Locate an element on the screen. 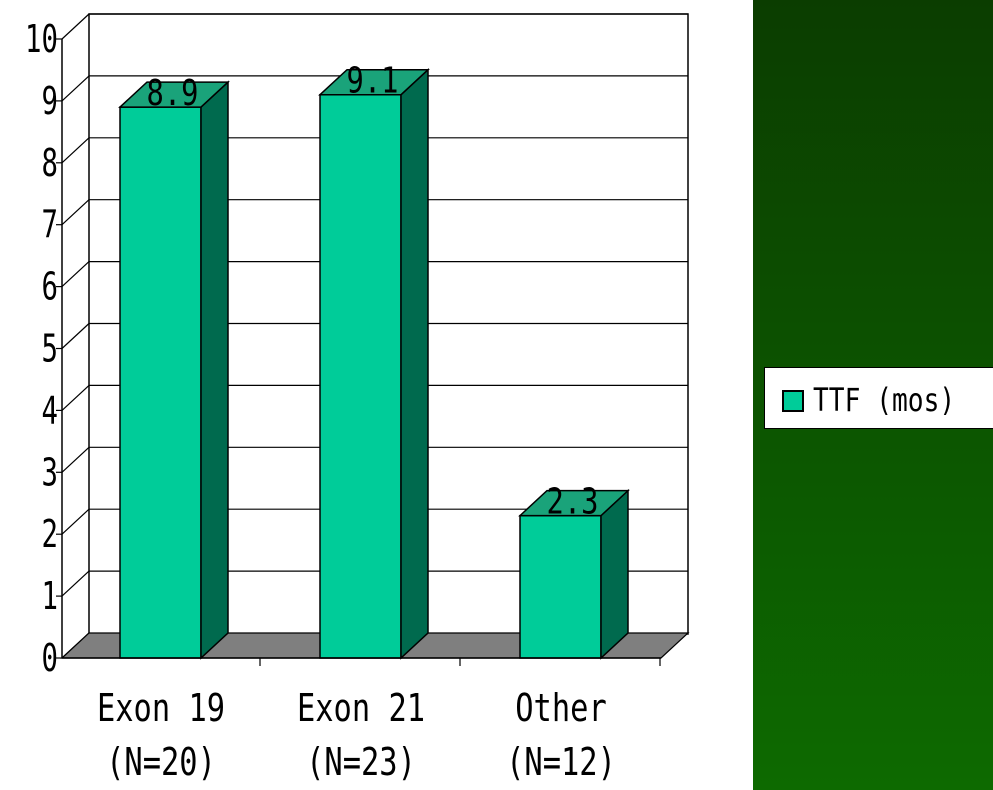 Image resolution: width=993 pixels, height=790 pixels. data-label: 9.1 is located at coordinates (373, 81).